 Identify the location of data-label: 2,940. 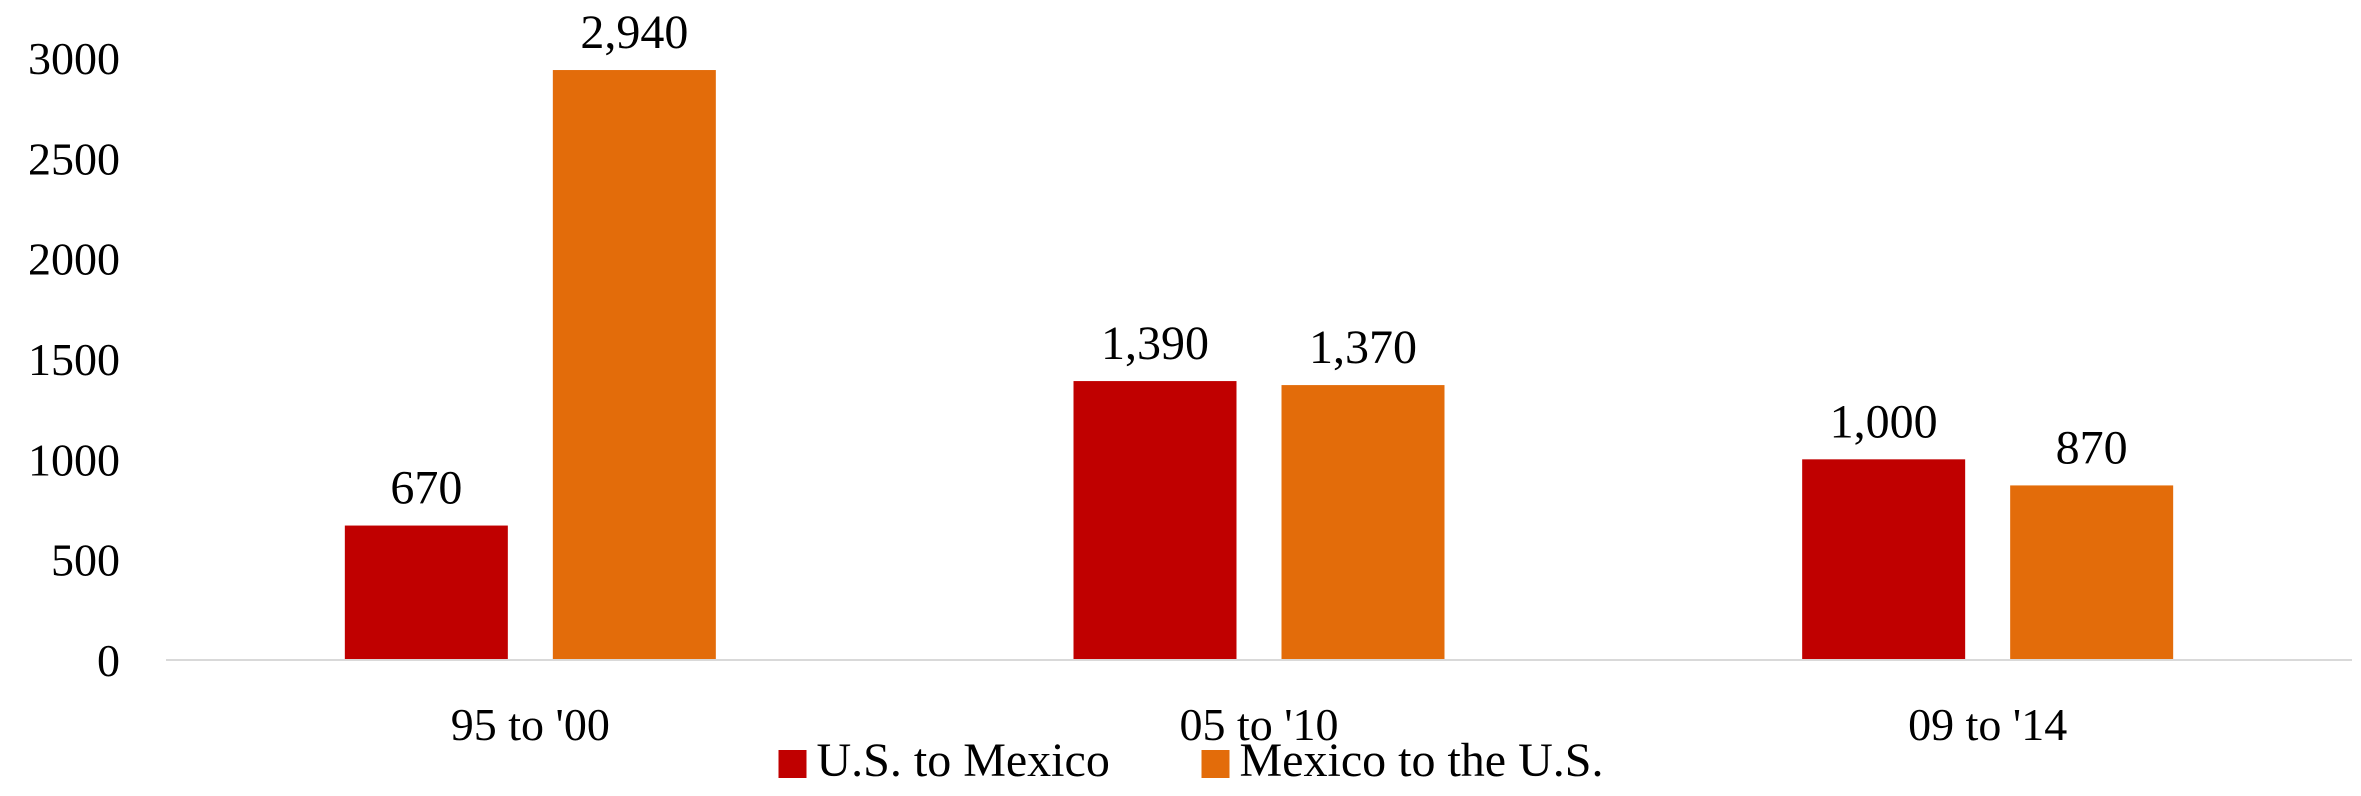
(634, 32).